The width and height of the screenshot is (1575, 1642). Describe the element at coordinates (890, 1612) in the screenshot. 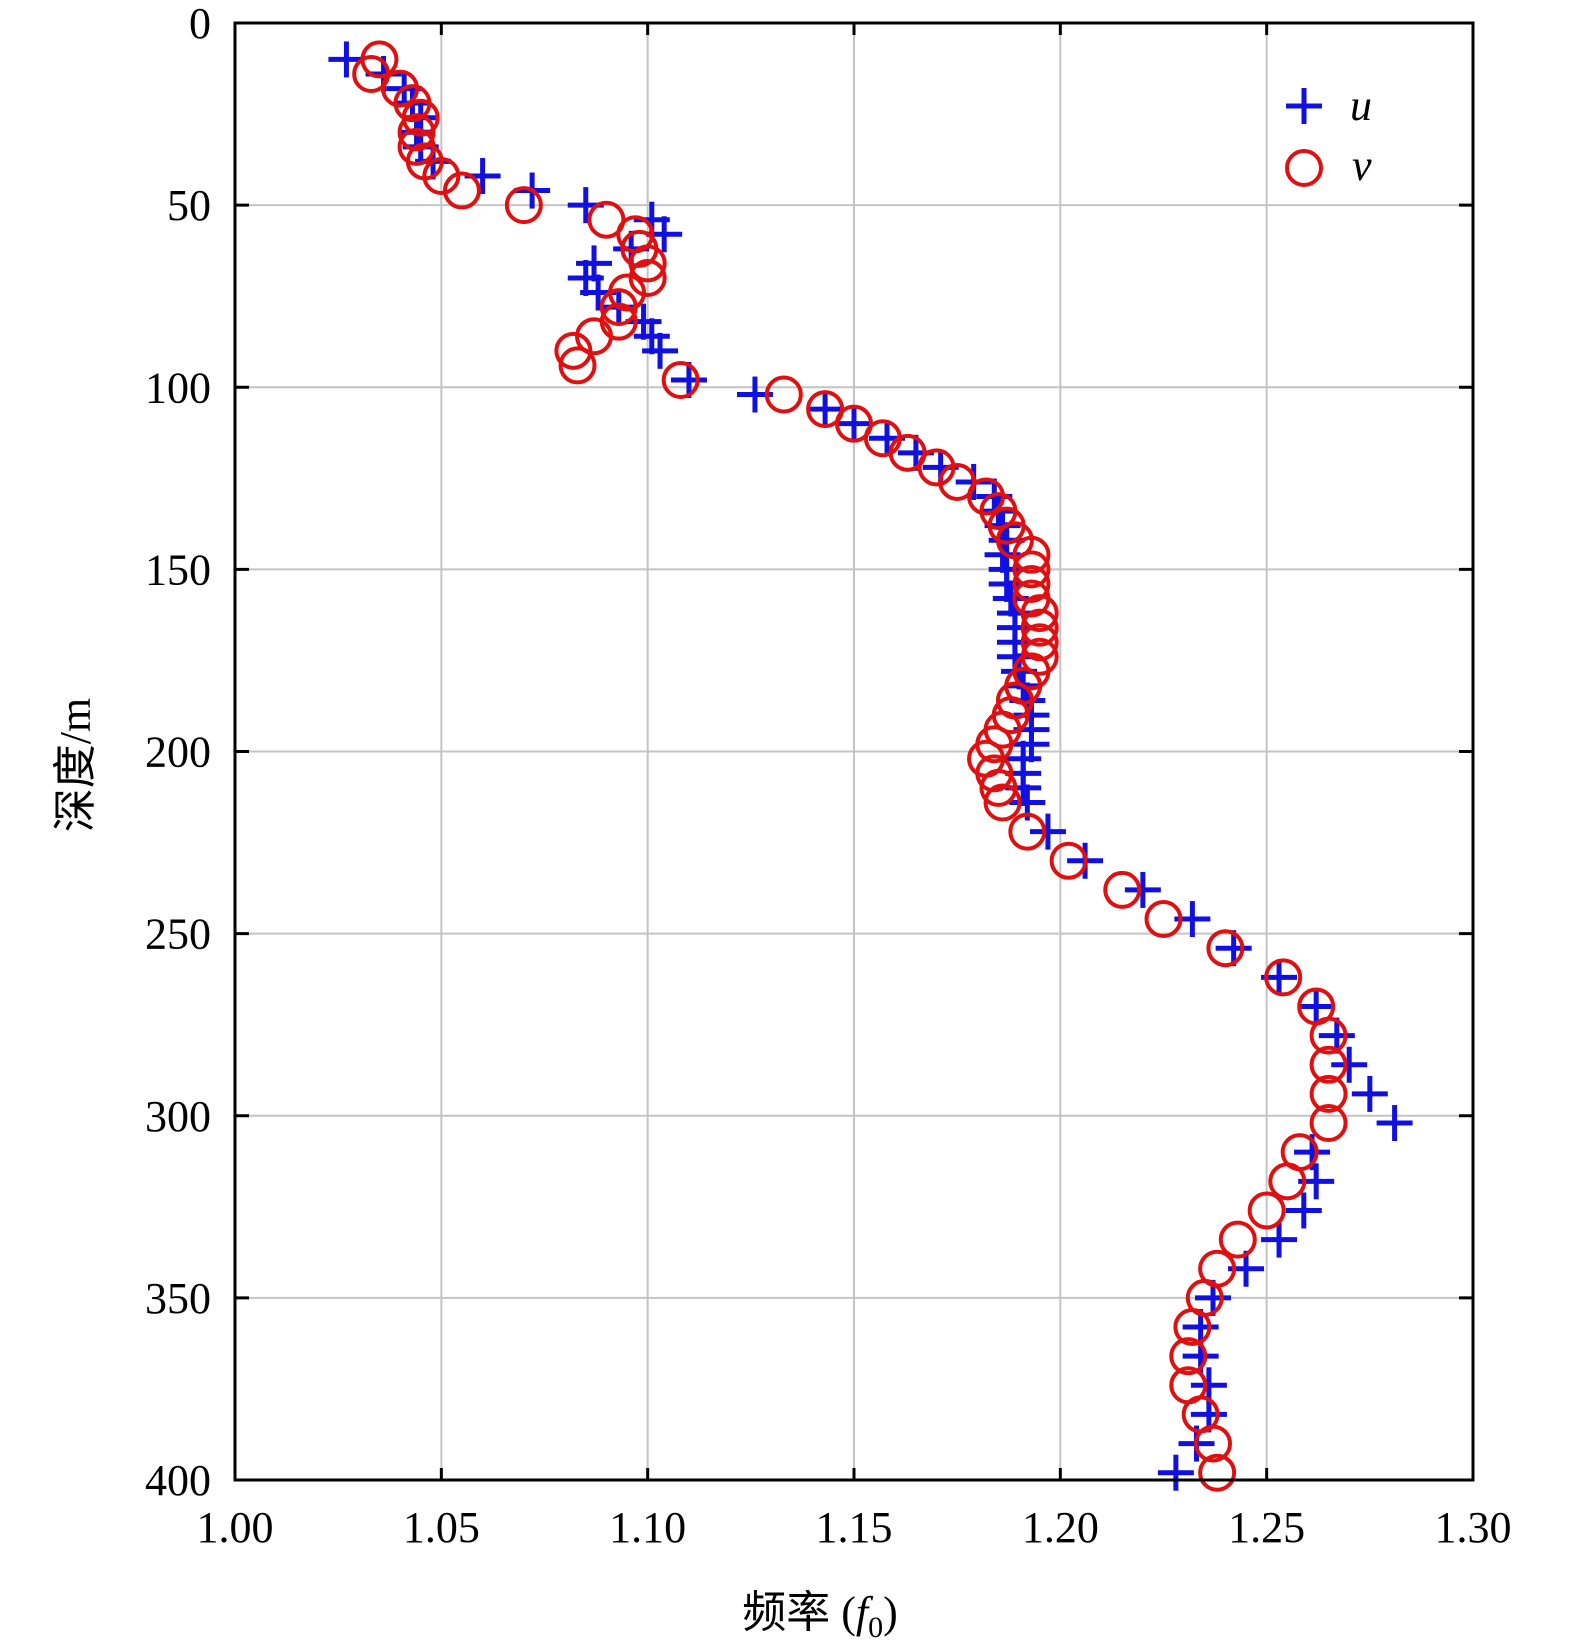

I see `x-axis-title-close: )` at that location.